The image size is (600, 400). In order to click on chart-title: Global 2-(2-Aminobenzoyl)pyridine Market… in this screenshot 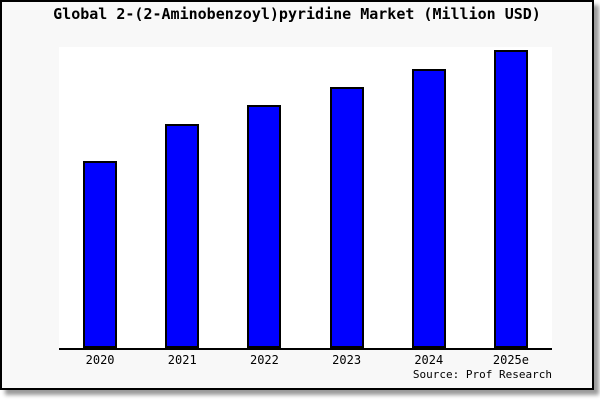, I will do `click(297, 14)`.